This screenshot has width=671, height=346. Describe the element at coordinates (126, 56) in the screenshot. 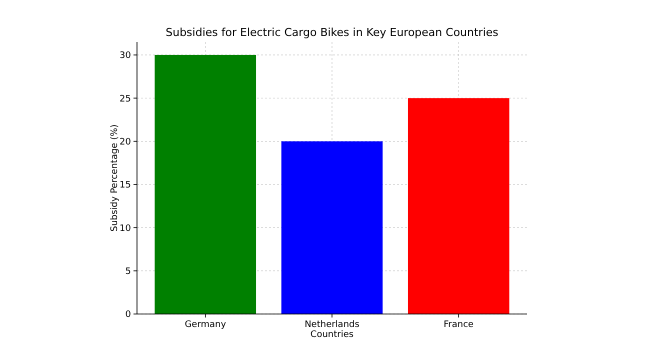

I see `y-tick-label: 30` at that location.